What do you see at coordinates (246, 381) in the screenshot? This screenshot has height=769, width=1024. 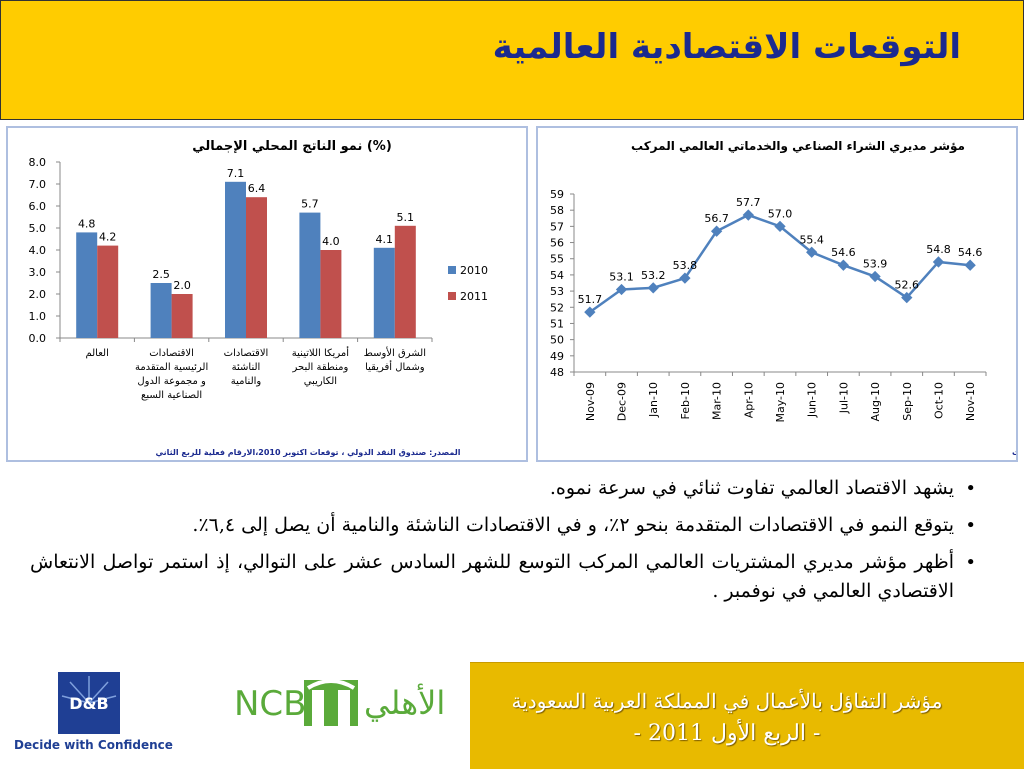 I see `x-category-label-line: والنامية` at bounding box center [246, 381].